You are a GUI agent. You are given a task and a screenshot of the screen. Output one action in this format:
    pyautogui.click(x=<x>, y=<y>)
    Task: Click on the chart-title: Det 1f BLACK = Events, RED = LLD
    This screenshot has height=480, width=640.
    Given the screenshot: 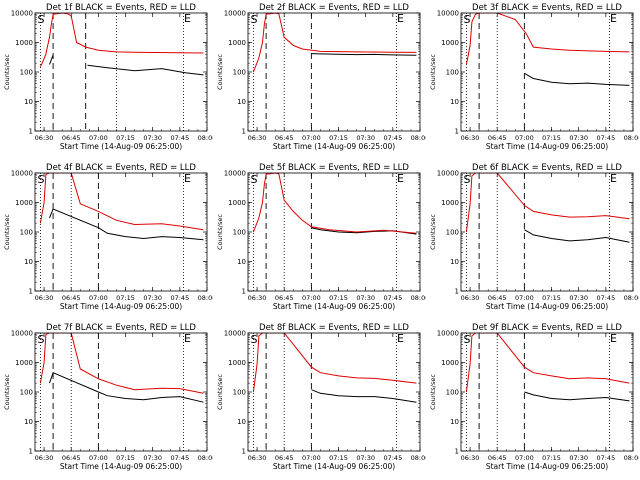 What is the action you would take?
    pyautogui.click(x=121, y=8)
    